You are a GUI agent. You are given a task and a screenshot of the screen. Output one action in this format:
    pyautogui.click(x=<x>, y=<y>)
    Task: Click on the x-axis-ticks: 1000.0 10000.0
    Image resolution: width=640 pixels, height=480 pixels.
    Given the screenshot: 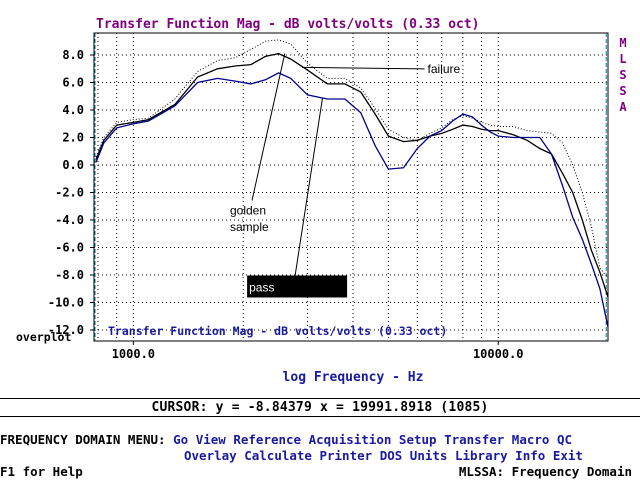 What is the action you would take?
    pyautogui.click(x=318, y=351)
    